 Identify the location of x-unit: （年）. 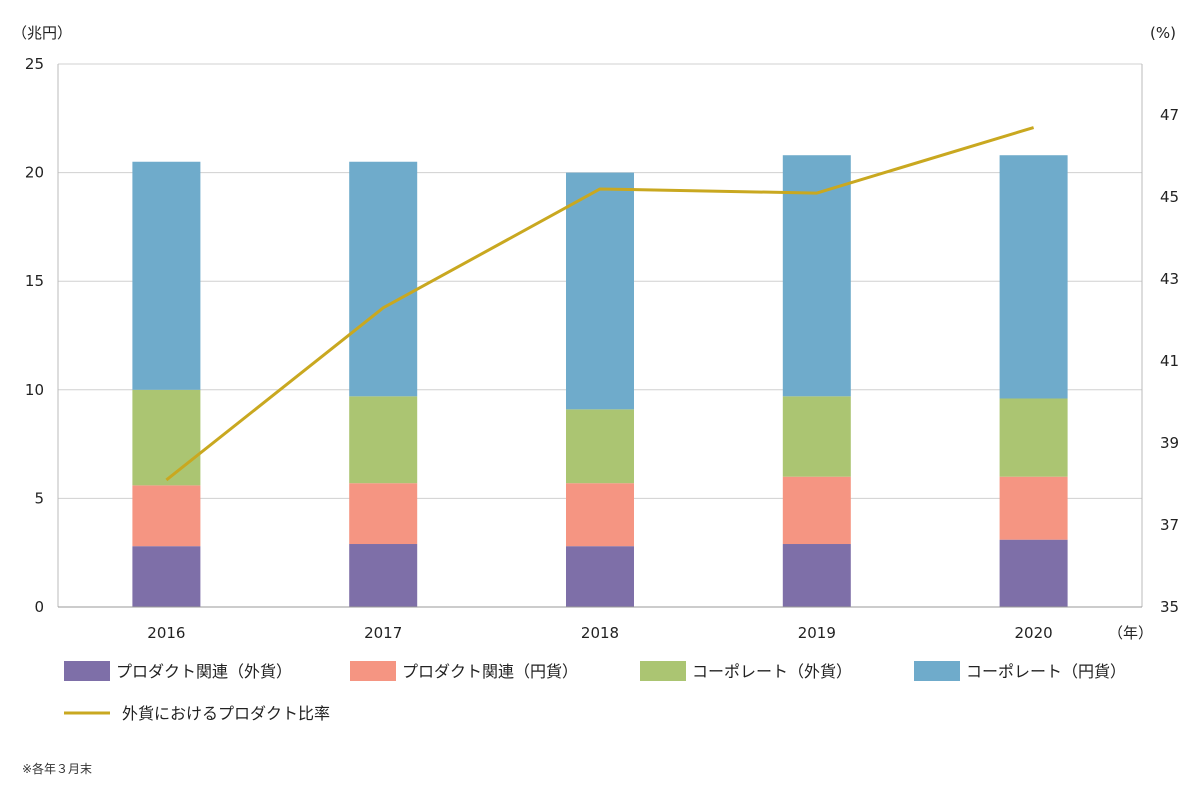
(1130, 633).